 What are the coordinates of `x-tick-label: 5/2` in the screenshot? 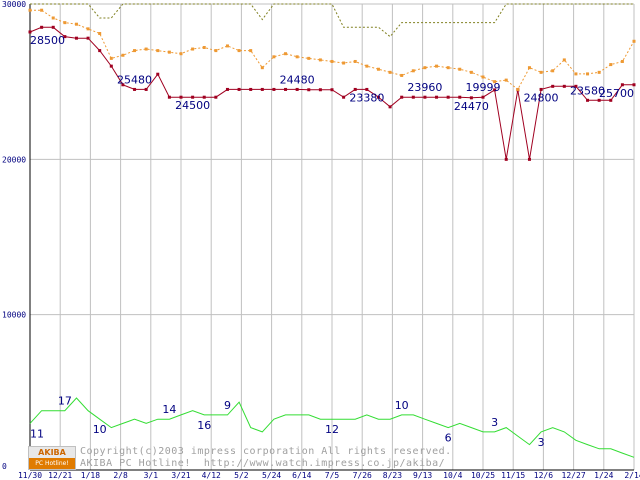 It's located at (241, 475).